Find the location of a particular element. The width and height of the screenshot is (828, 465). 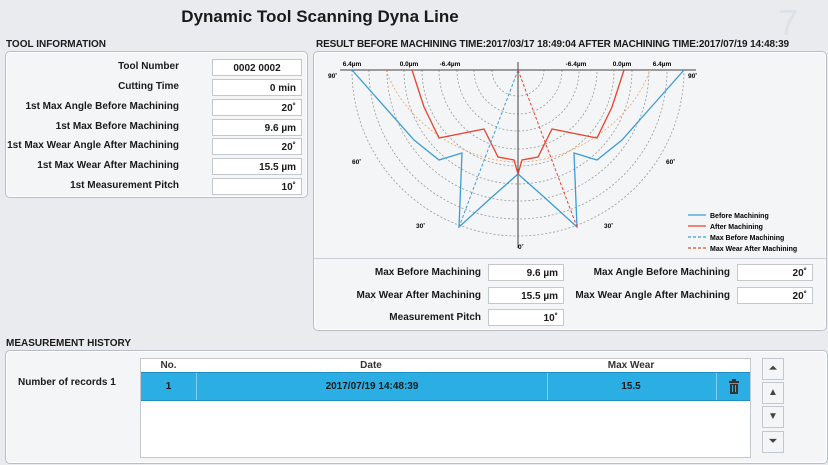

app-title: Dynamic Tool Scanning Dyna Line is located at coordinates (320, 16).